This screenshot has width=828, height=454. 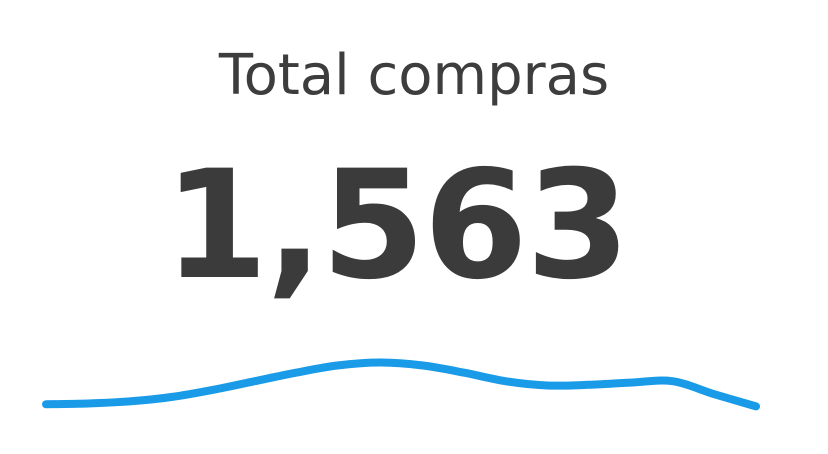 What do you see at coordinates (401, 384) in the screenshot?
I see `sparkline-line` at bounding box center [401, 384].